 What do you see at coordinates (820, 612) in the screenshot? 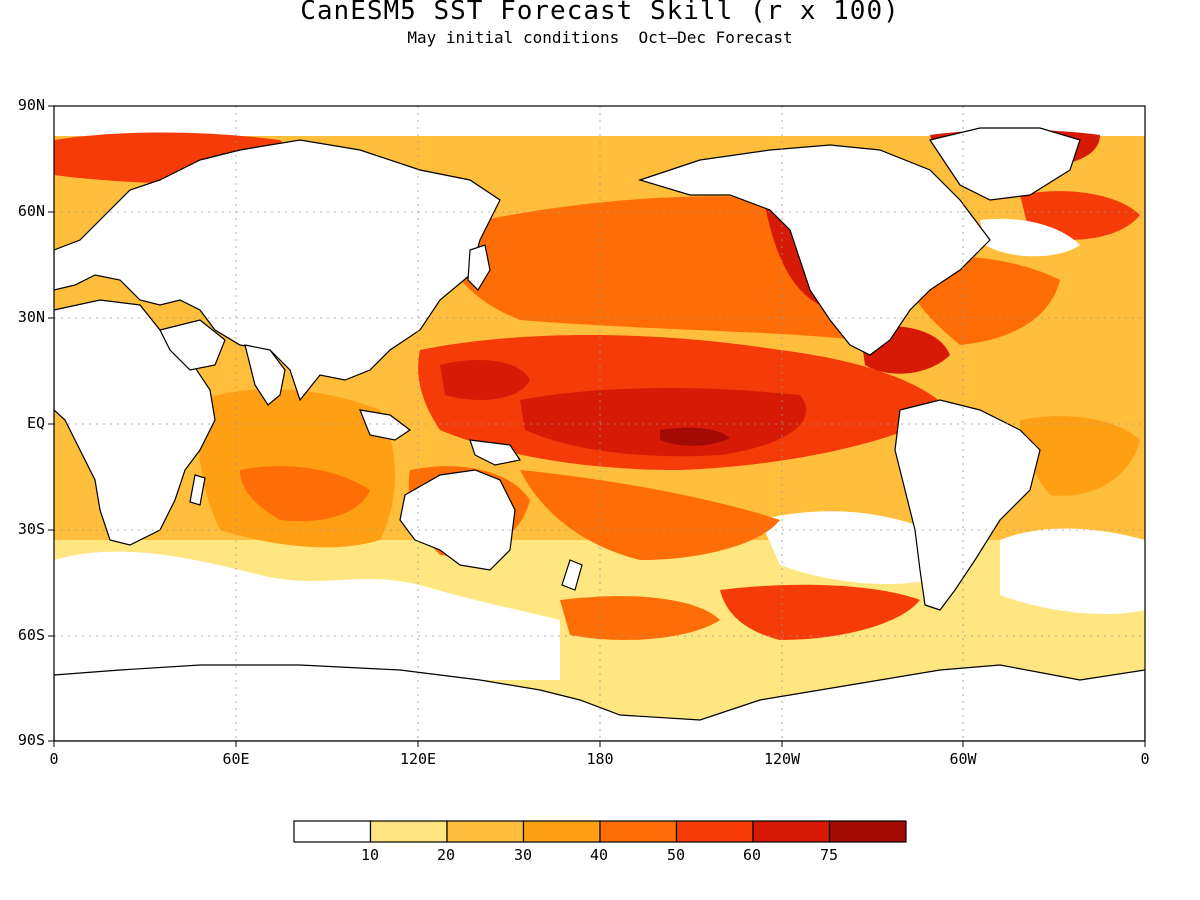
I see `southern-ocean-red-band` at bounding box center [820, 612].